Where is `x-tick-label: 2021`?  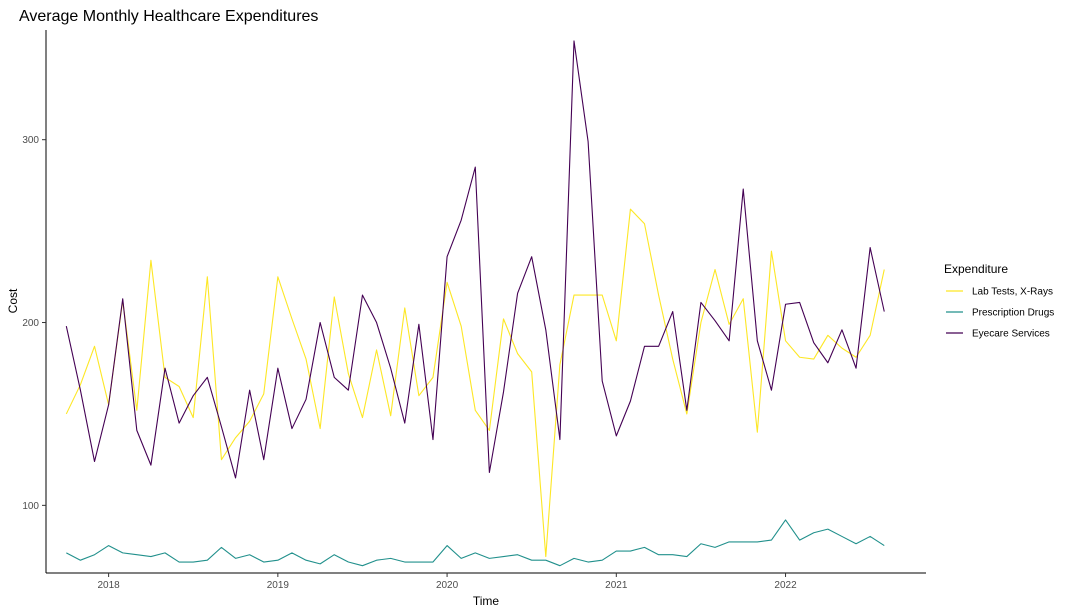
x-tick-label: 2021 is located at coordinates (616, 585).